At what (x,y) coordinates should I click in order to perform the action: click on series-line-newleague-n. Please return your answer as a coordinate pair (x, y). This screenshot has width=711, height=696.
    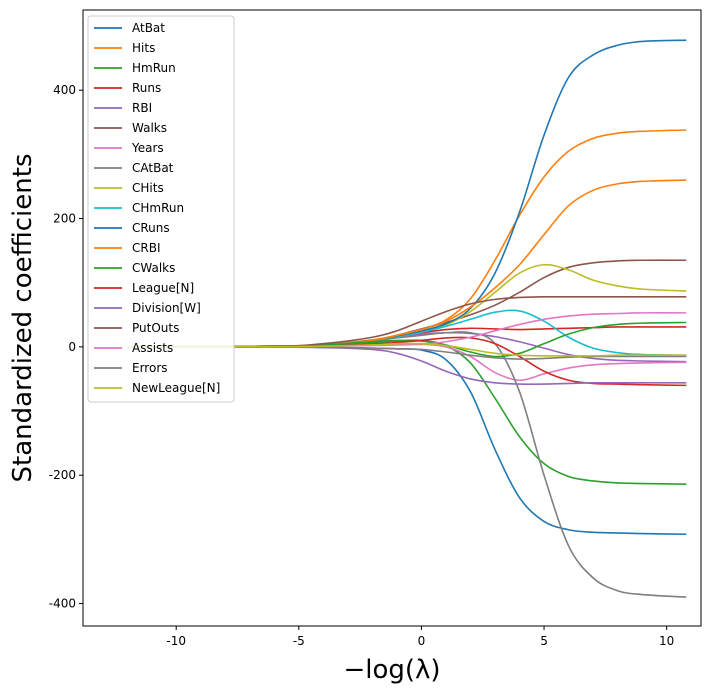
    Looking at the image, I should click on (407, 349).